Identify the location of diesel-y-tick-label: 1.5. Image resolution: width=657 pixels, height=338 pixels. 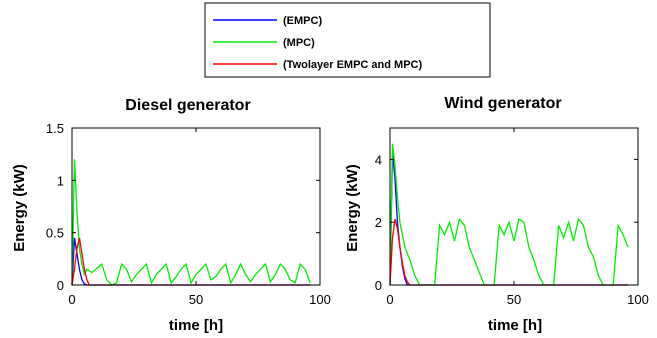
(55, 128).